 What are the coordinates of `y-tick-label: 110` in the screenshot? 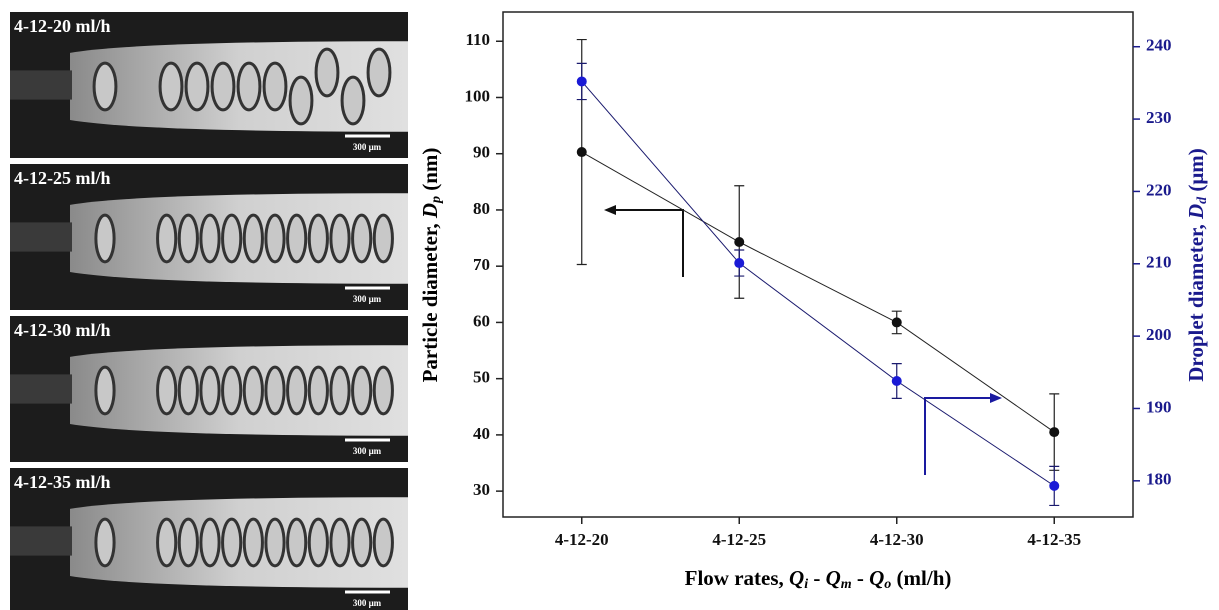 It's located at (477, 39).